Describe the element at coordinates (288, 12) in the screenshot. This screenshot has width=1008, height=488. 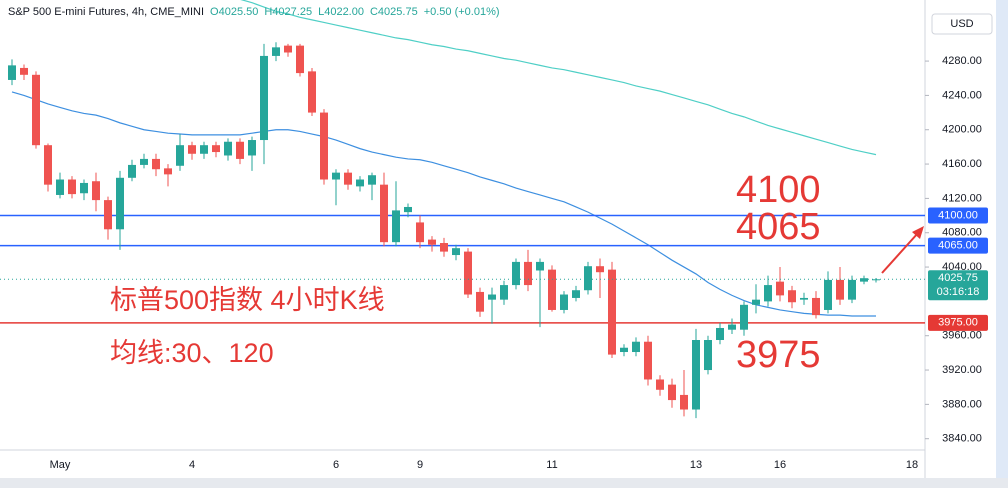
I see `high: H4027.25` at that location.